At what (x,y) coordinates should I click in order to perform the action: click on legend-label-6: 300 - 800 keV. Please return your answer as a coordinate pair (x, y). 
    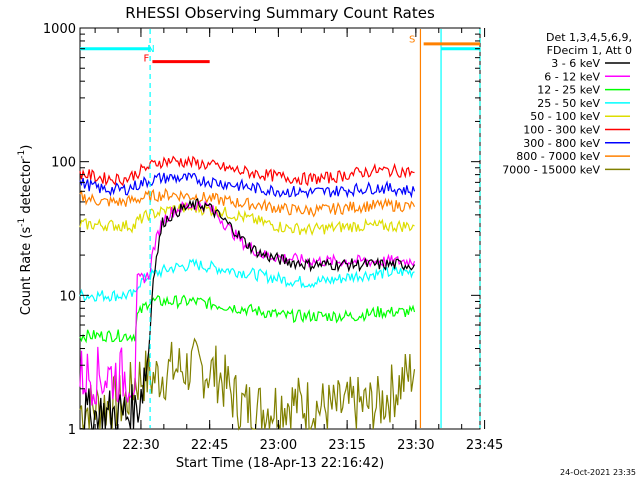
    Looking at the image, I should click on (561, 143).